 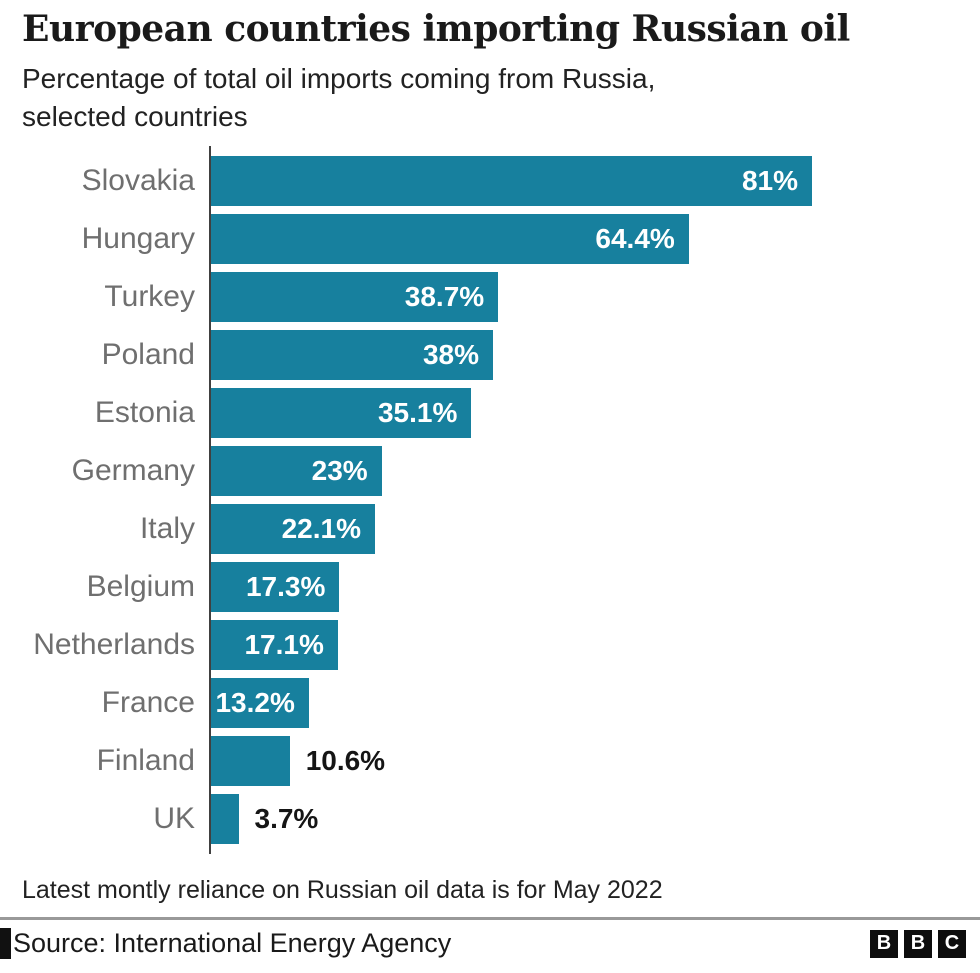 I want to click on bar-row: Italy 22.1%, so click(x=490, y=529).